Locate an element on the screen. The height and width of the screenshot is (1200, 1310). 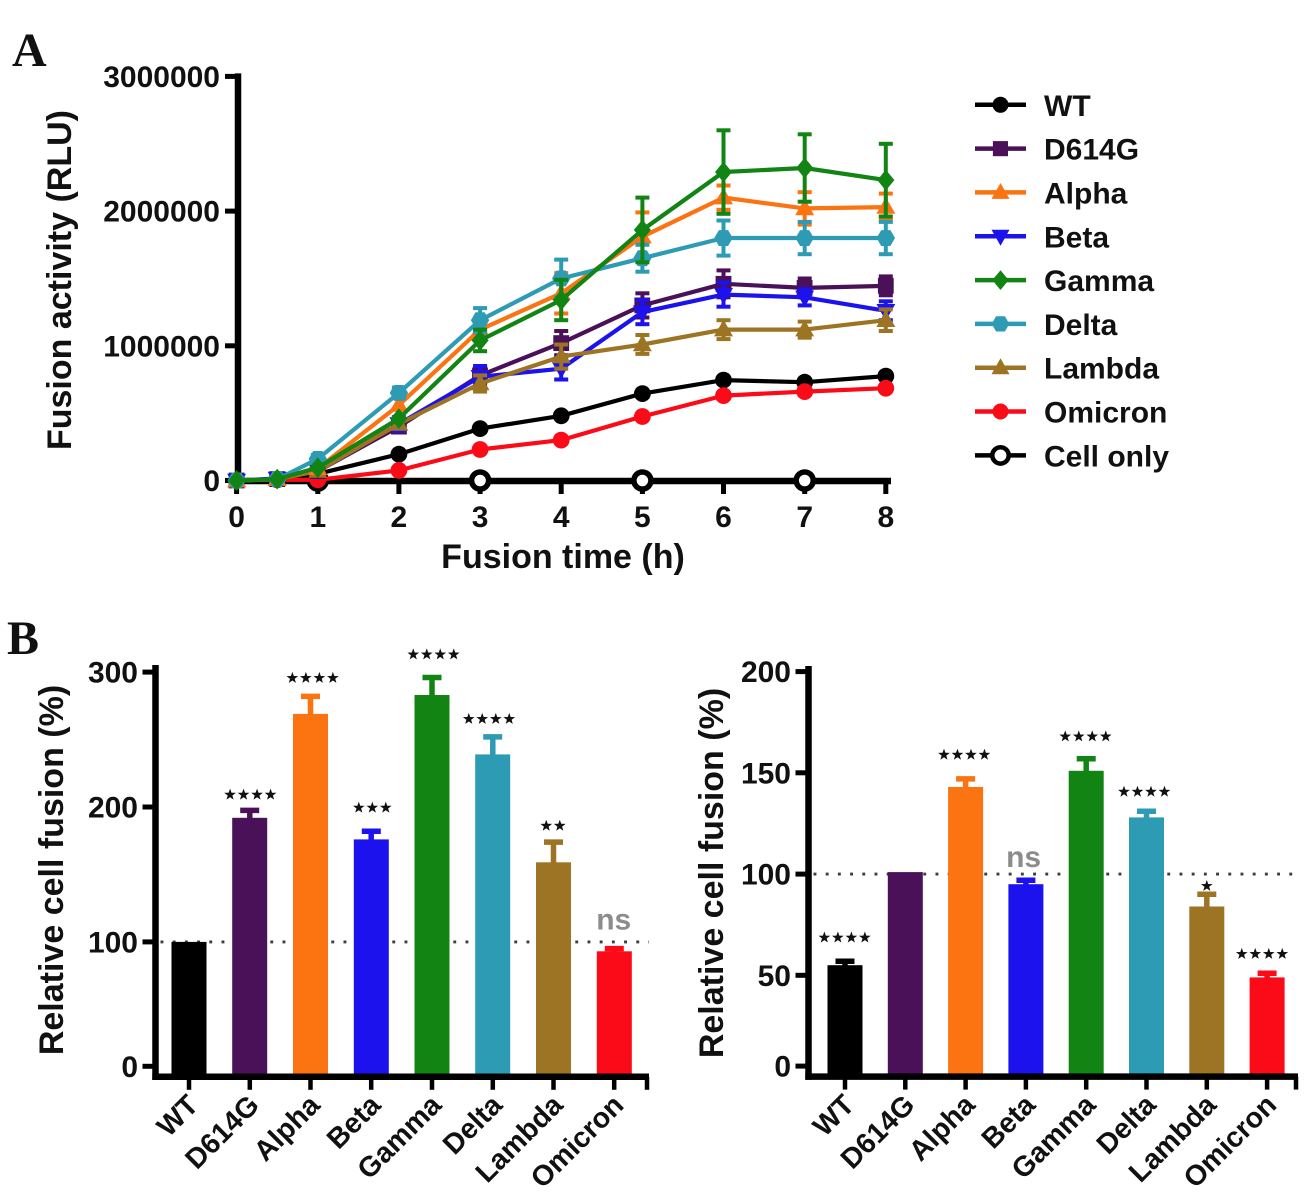
svg-text: 300 is located at coordinates (113, 673).